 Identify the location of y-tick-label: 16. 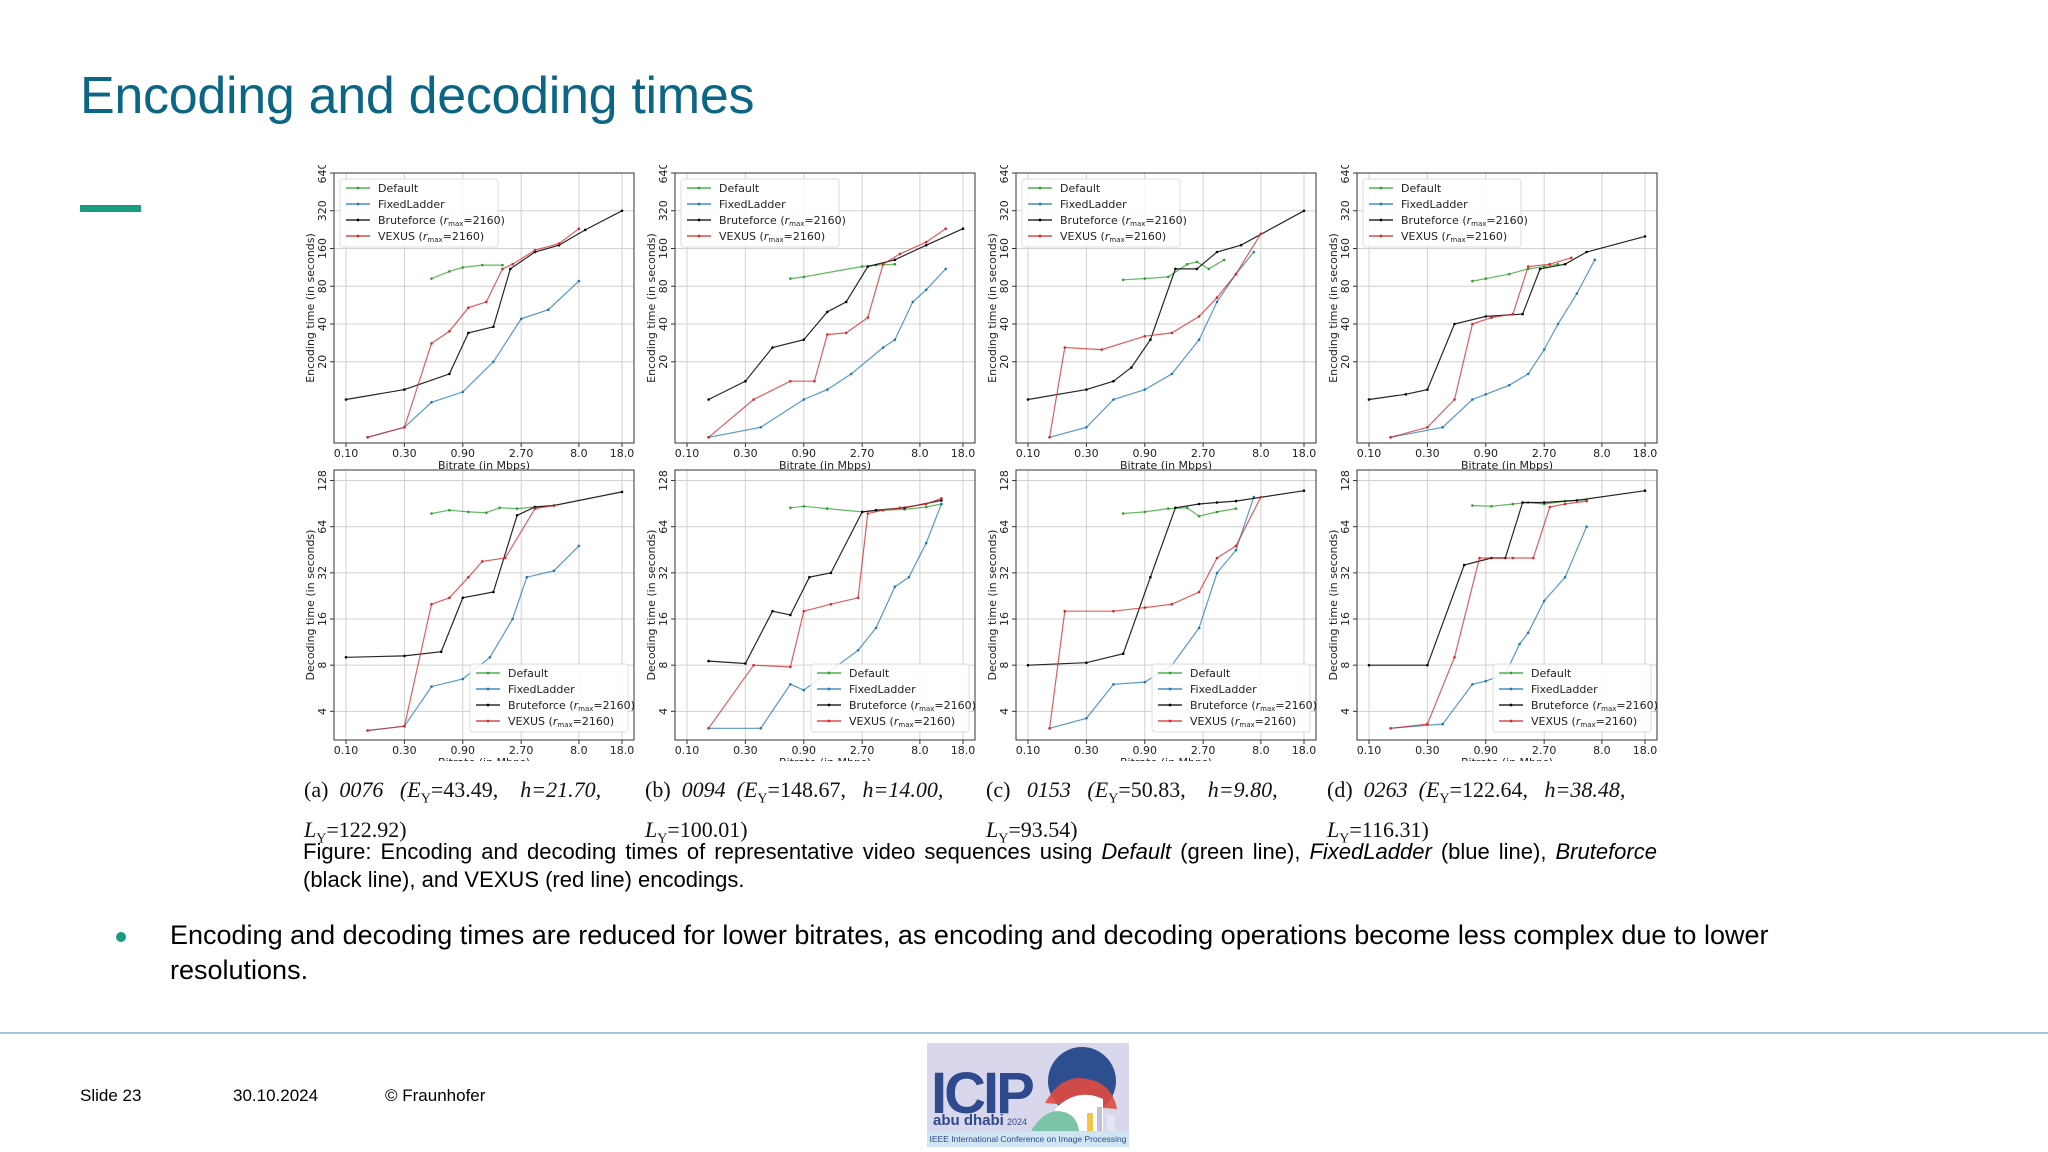
(1345, 619).